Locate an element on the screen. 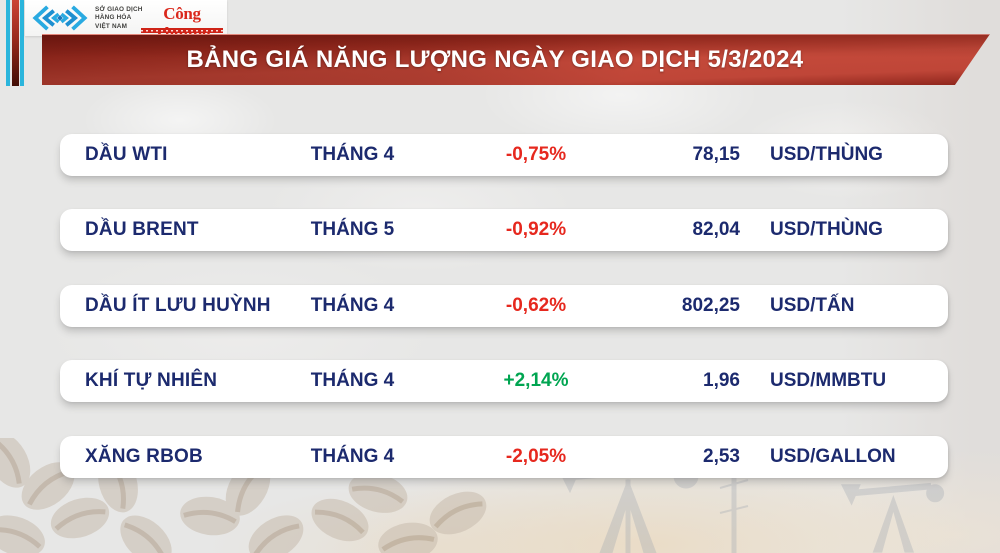 This screenshot has height=553, width=1000. table-row: DẦU BRENT THÁNG 5 -0,92% 82,04 USD/THÙNG is located at coordinates (504, 230).